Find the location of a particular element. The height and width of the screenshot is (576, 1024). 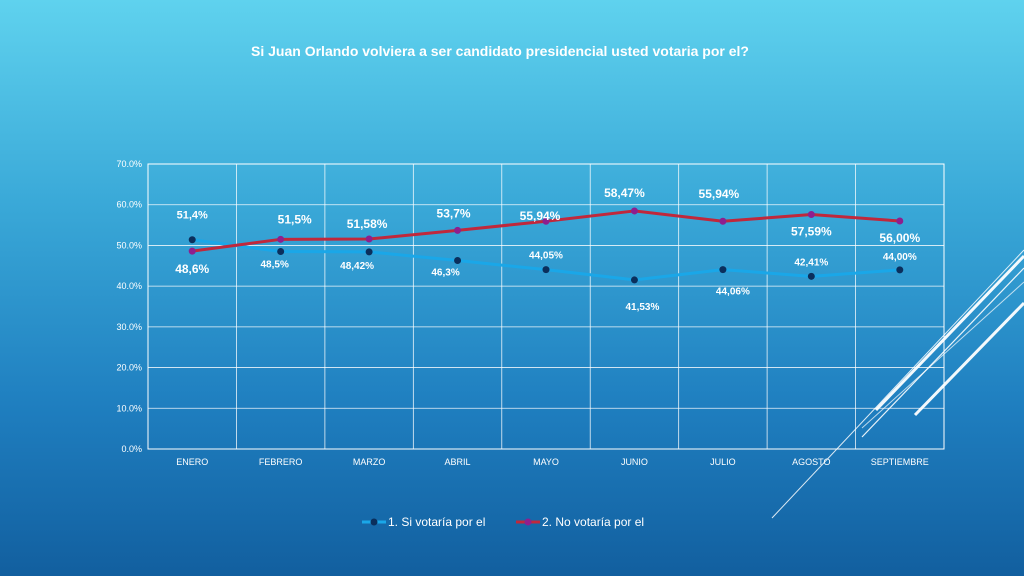

series-markers is located at coordinates (546, 245).